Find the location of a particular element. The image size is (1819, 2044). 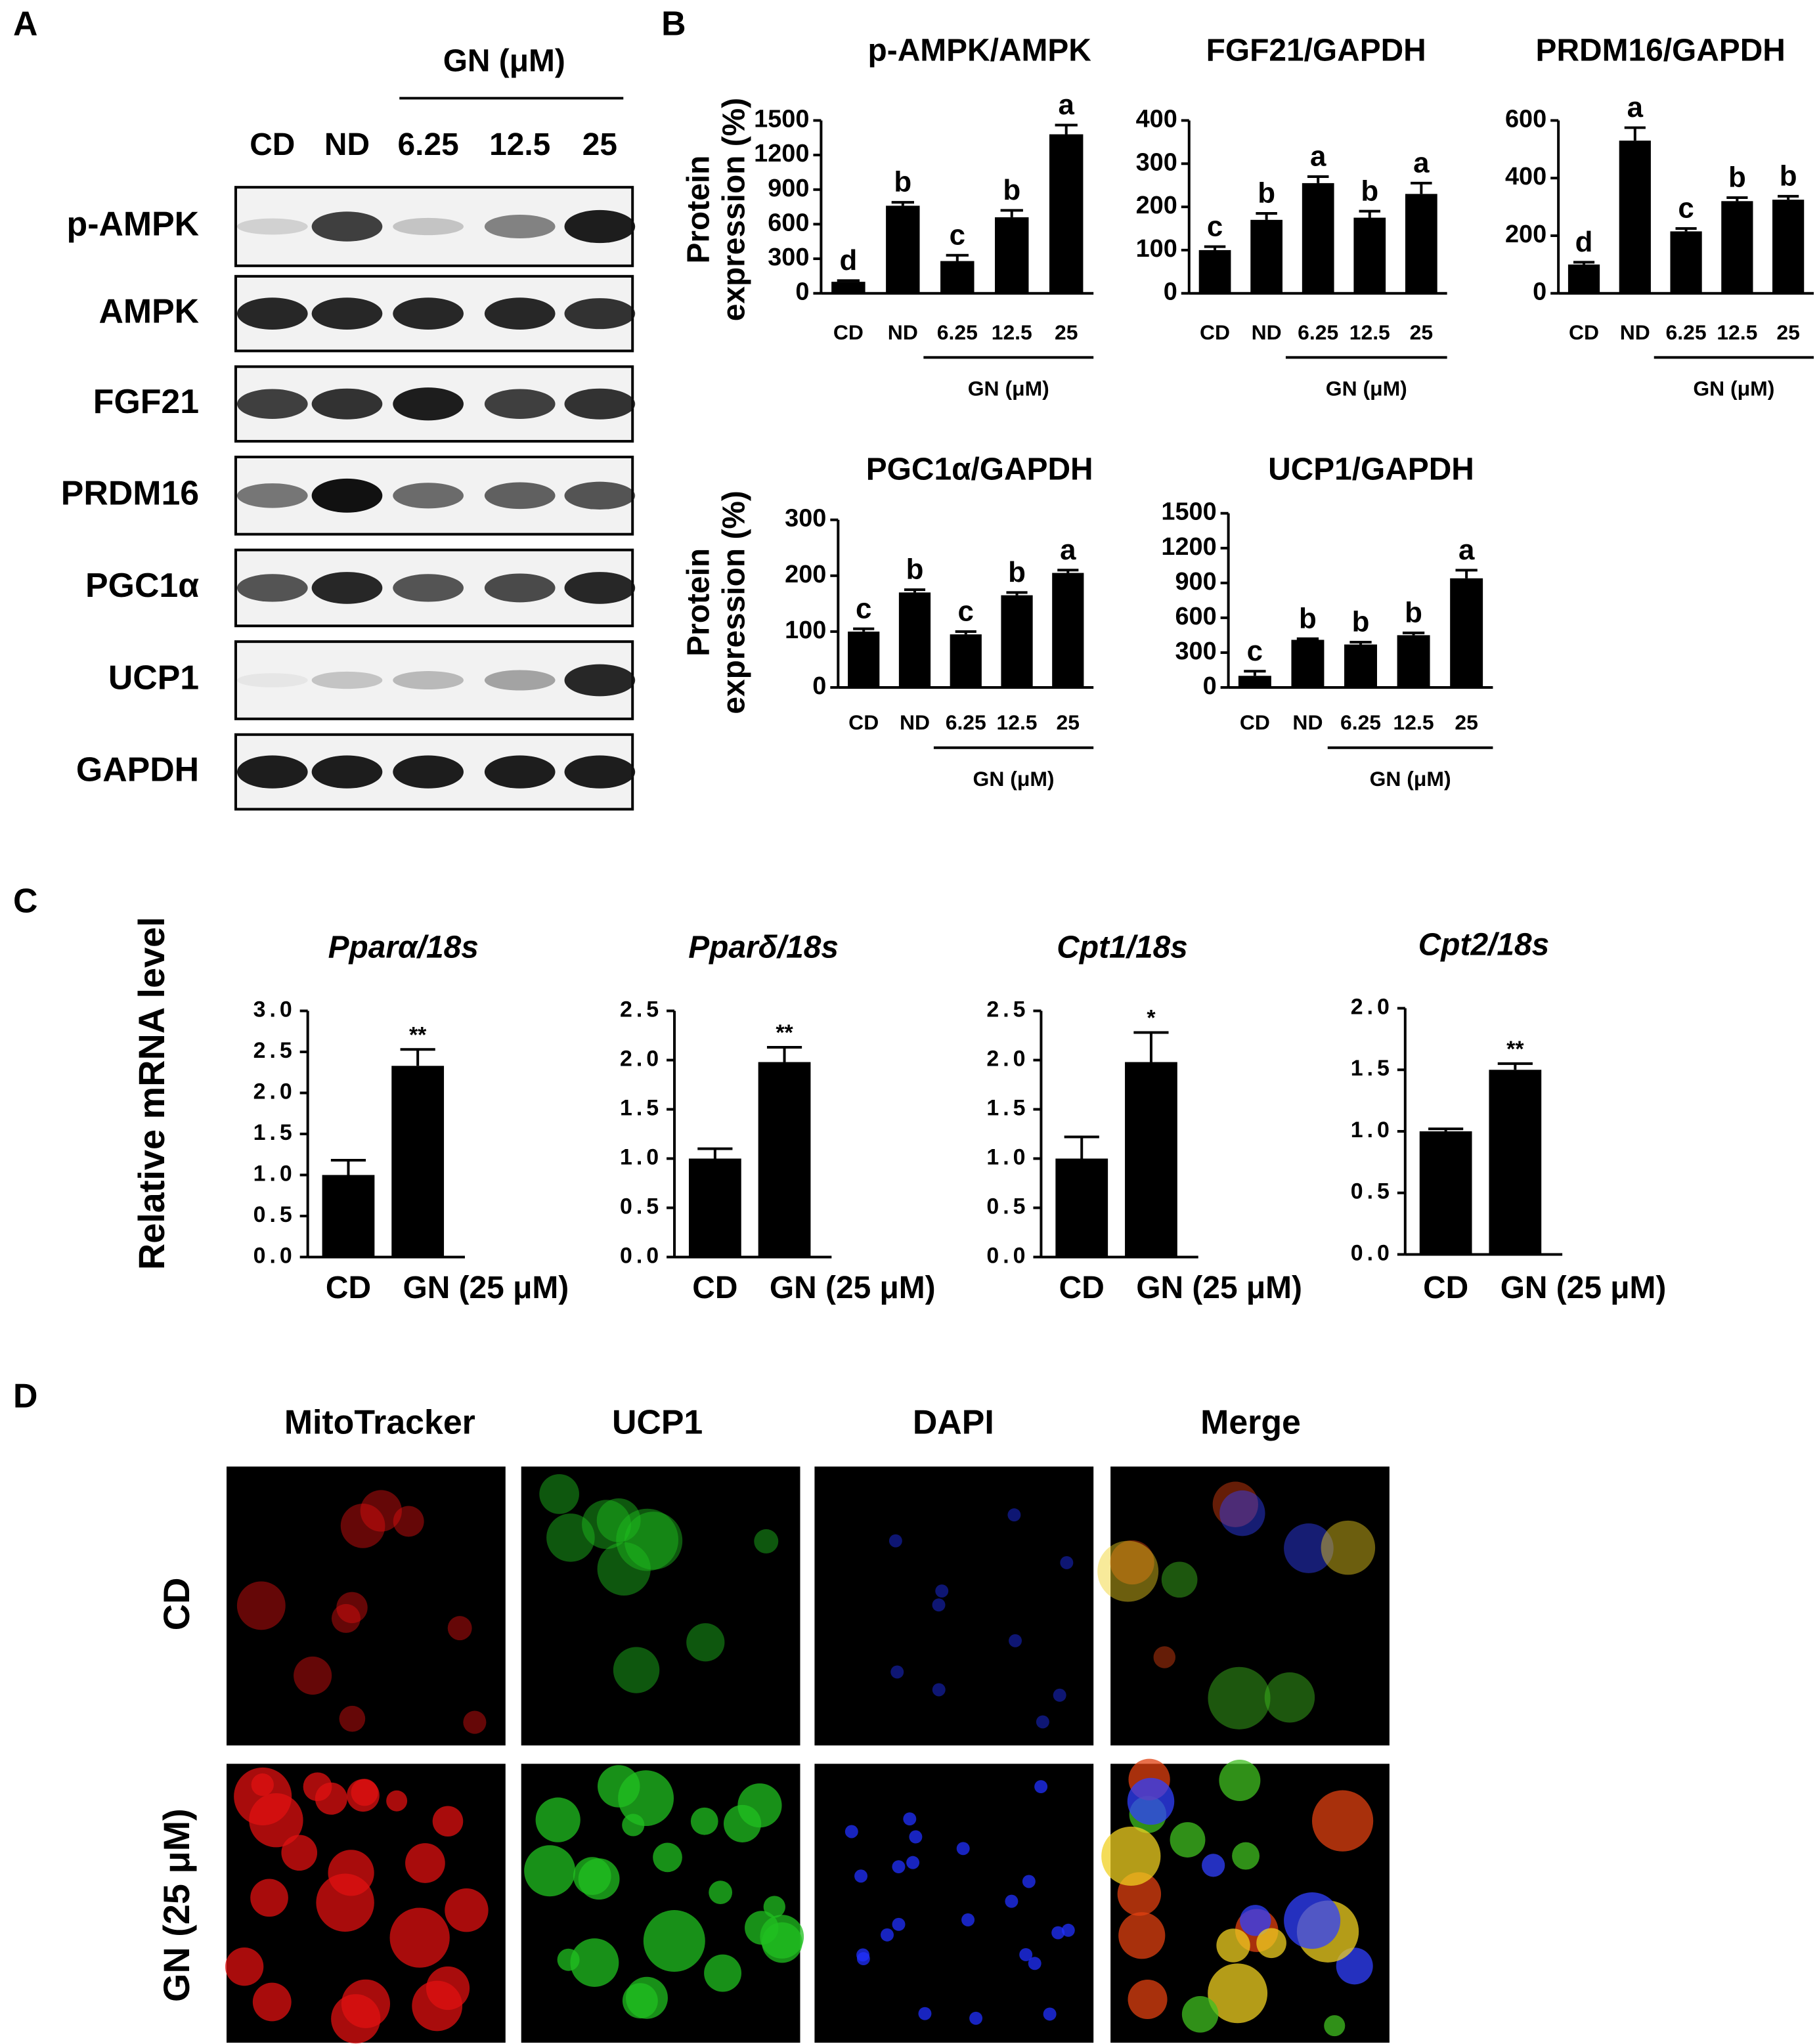

y-tick-label: 1.0 is located at coordinates (1007, 1156).